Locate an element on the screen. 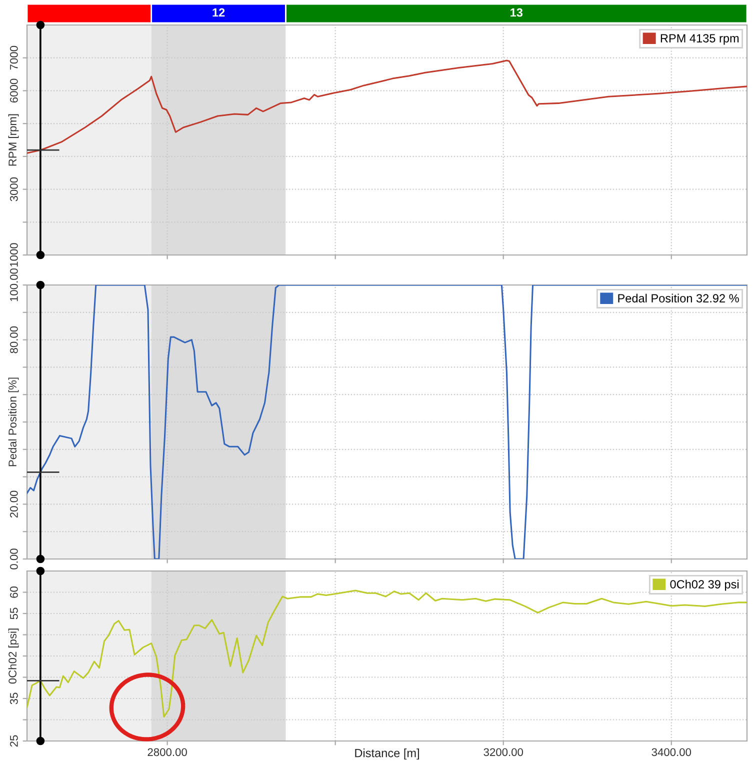 This screenshot has height=768, width=755. x-tick-label: 3400.00 is located at coordinates (672, 752).